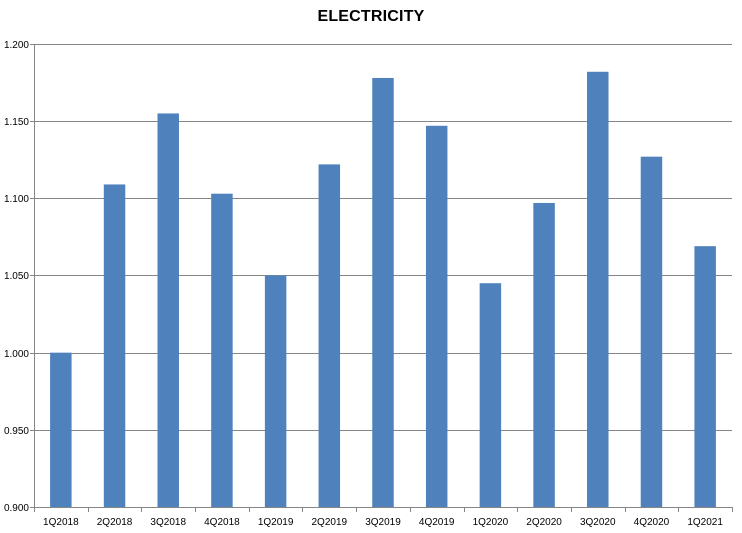 This screenshot has height=533, width=742. I want to click on x-tick-label: 2Q2019, so click(330, 522).